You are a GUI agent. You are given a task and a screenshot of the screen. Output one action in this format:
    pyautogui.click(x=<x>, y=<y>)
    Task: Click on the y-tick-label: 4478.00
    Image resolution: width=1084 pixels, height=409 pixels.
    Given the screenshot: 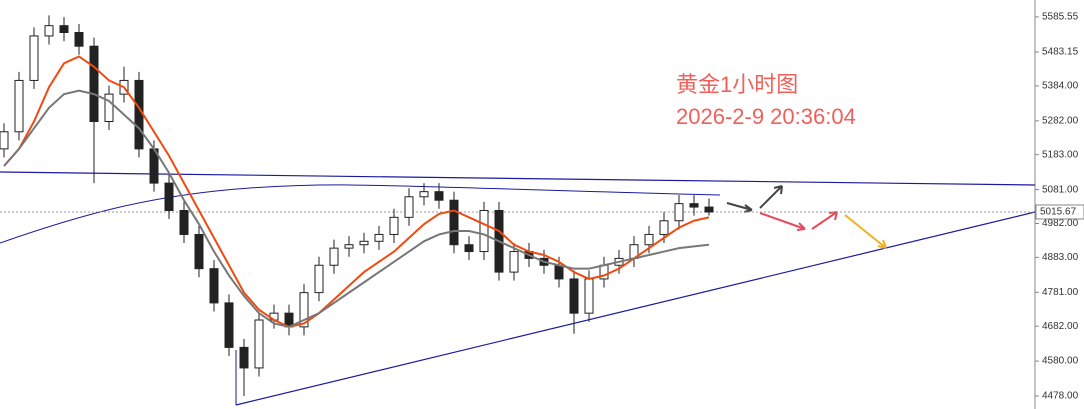 What is the action you would take?
    pyautogui.click(x=1060, y=396)
    